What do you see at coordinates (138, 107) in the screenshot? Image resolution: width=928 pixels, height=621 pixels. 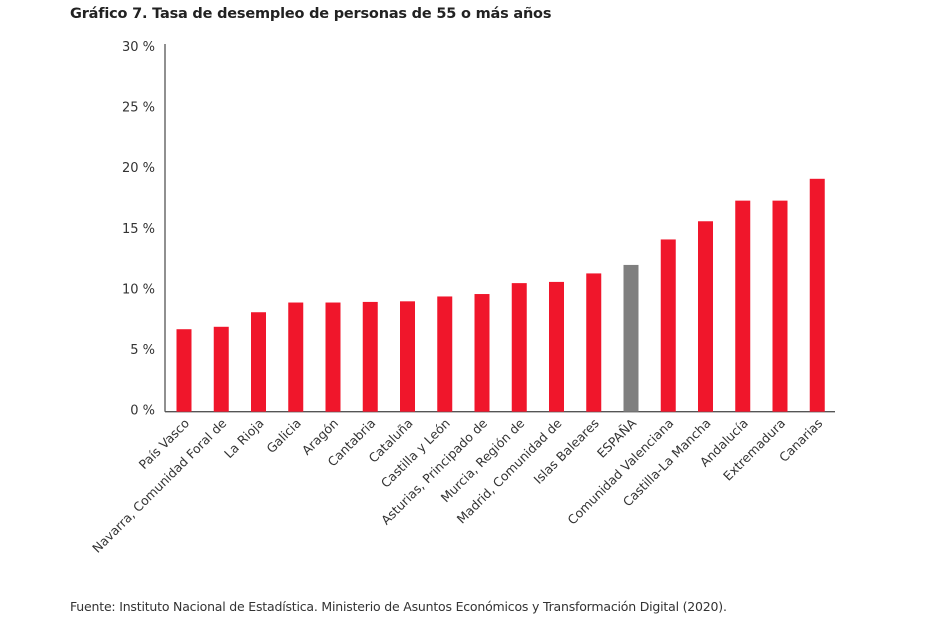 I see `y-tick-label: 25 %` at bounding box center [138, 107].